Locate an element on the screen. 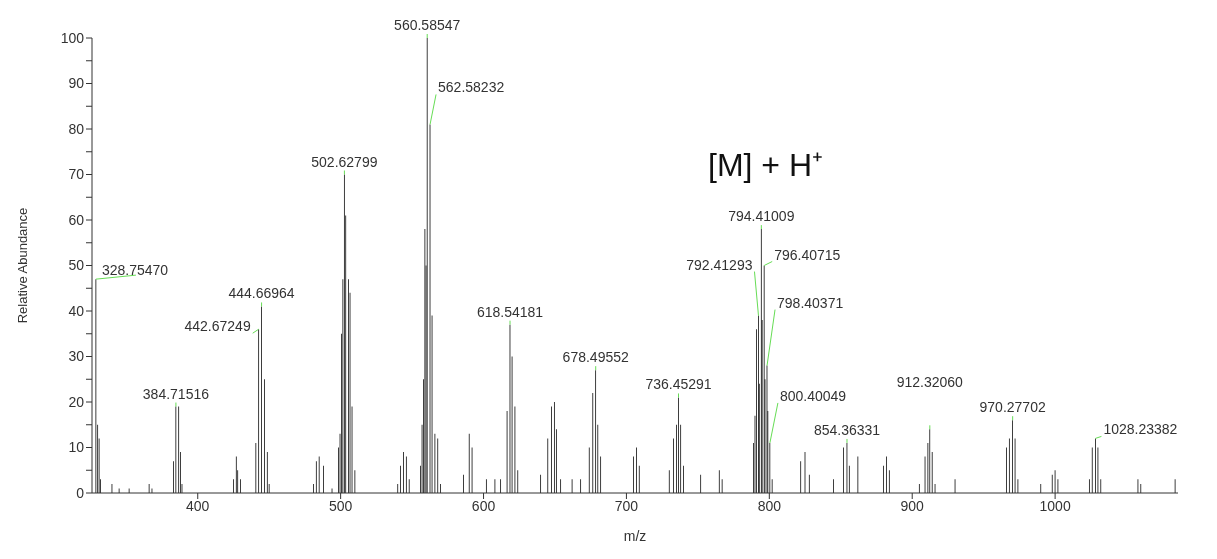  annotation: [M] + H⁺ is located at coordinates (766, 165).